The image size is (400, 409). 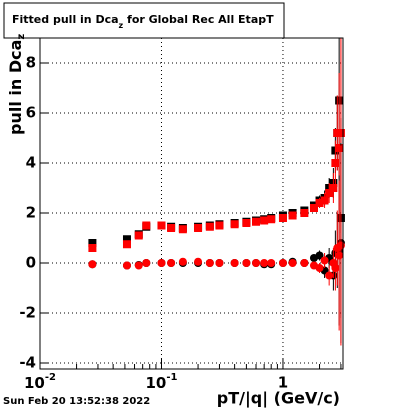 I want to click on y-tick-label: -4, so click(x=27, y=363).